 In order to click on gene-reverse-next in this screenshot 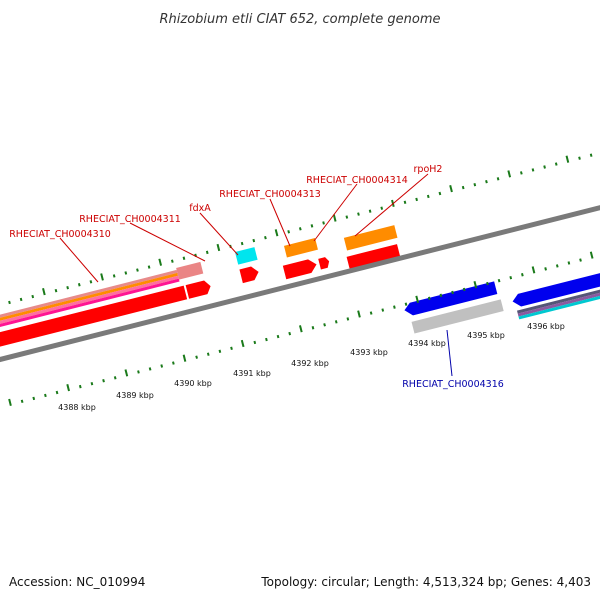, I will do `click(555, 288)`.